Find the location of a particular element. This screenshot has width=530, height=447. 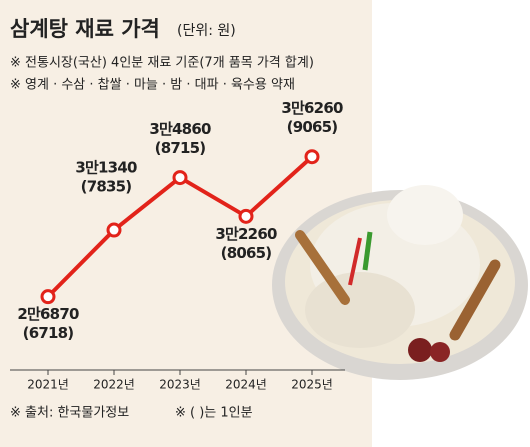

x-tick-label: 2025년 is located at coordinates (312, 385).